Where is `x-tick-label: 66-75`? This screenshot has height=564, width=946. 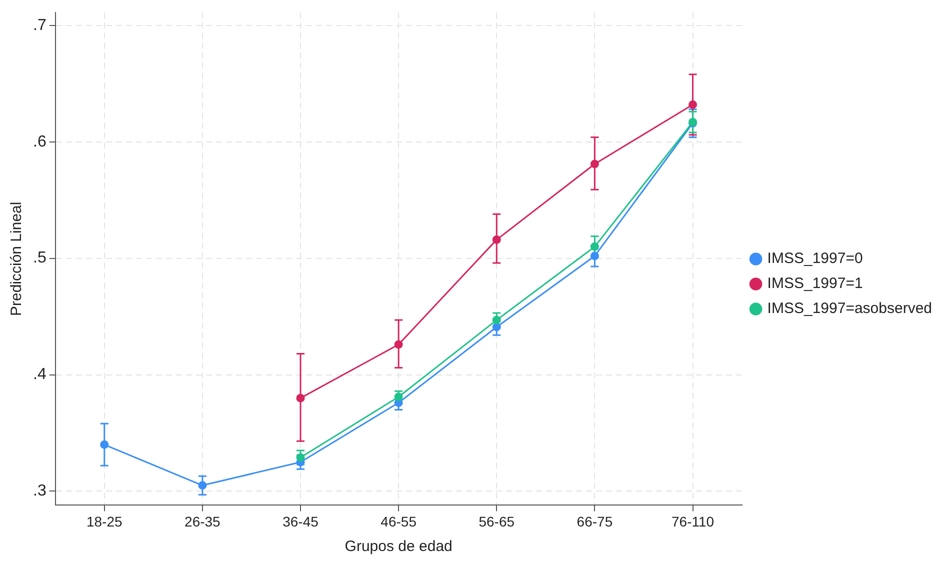 x-tick-label: 66-75 is located at coordinates (594, 521).